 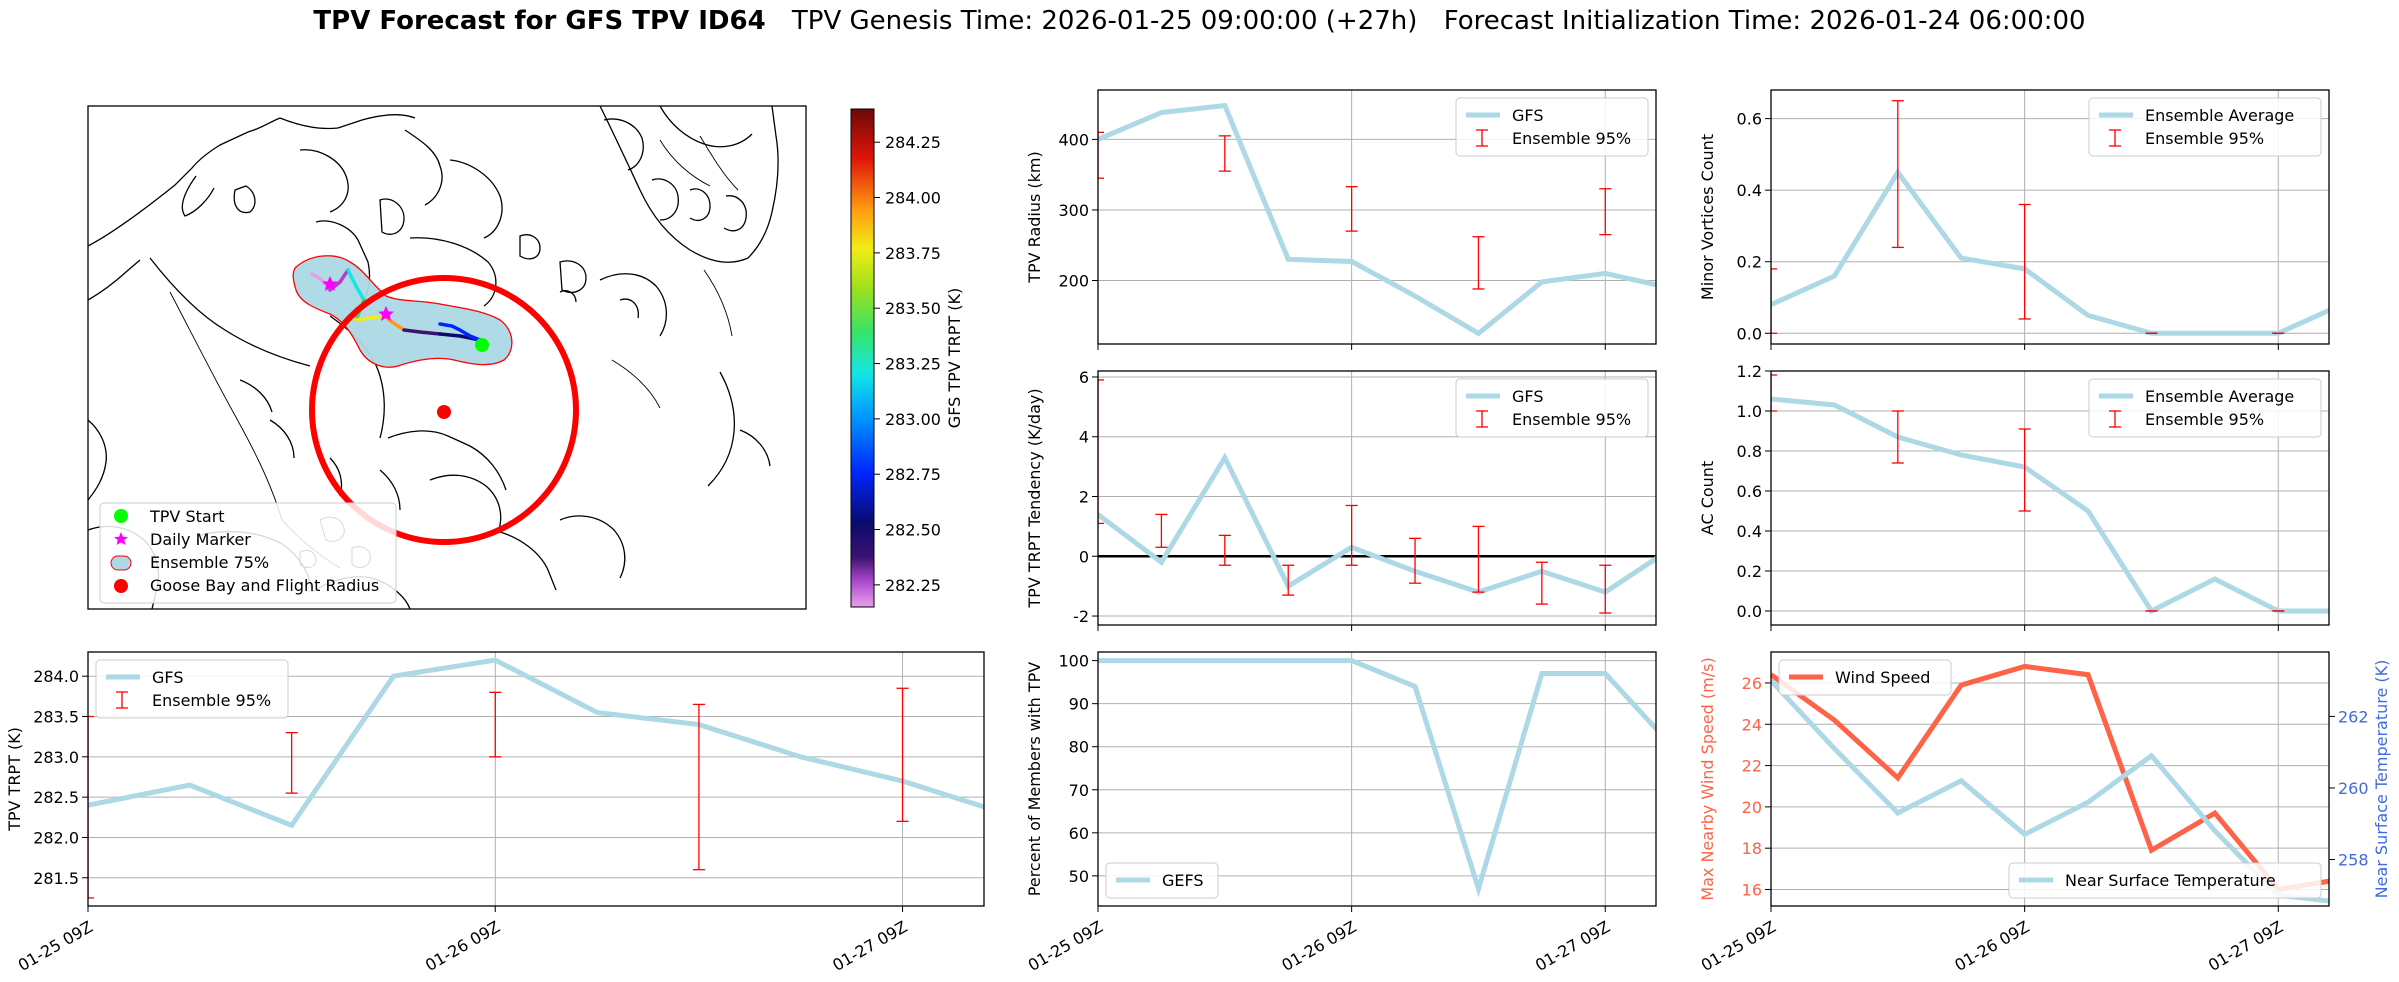 I want to click on y-right-tick-label: 262, so click(x=2353, y=716).